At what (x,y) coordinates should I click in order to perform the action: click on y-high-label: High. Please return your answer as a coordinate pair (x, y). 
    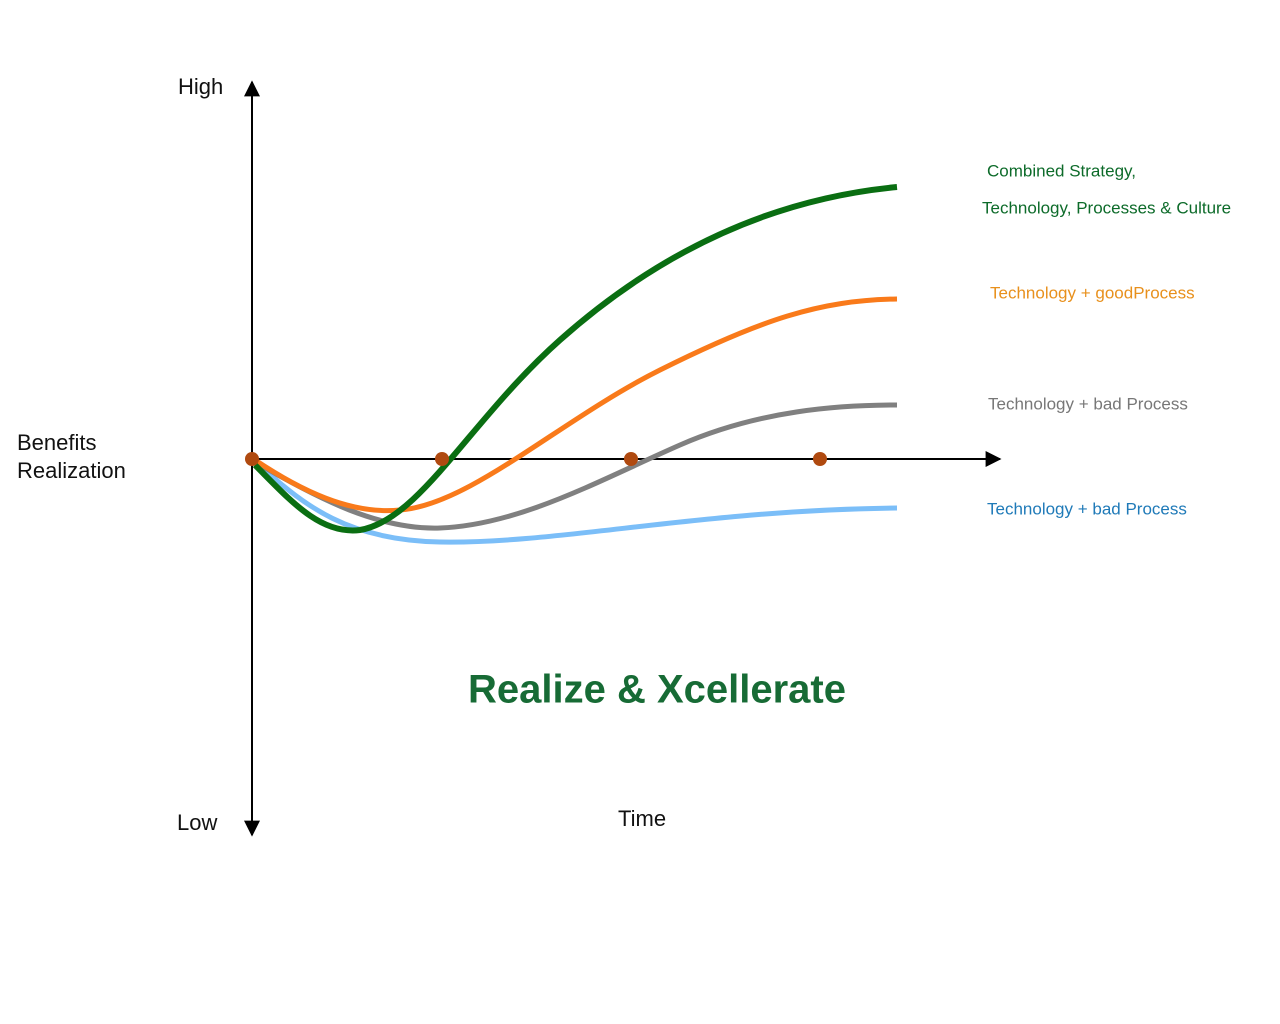
    Looking at the image, I should click on (200, 86).